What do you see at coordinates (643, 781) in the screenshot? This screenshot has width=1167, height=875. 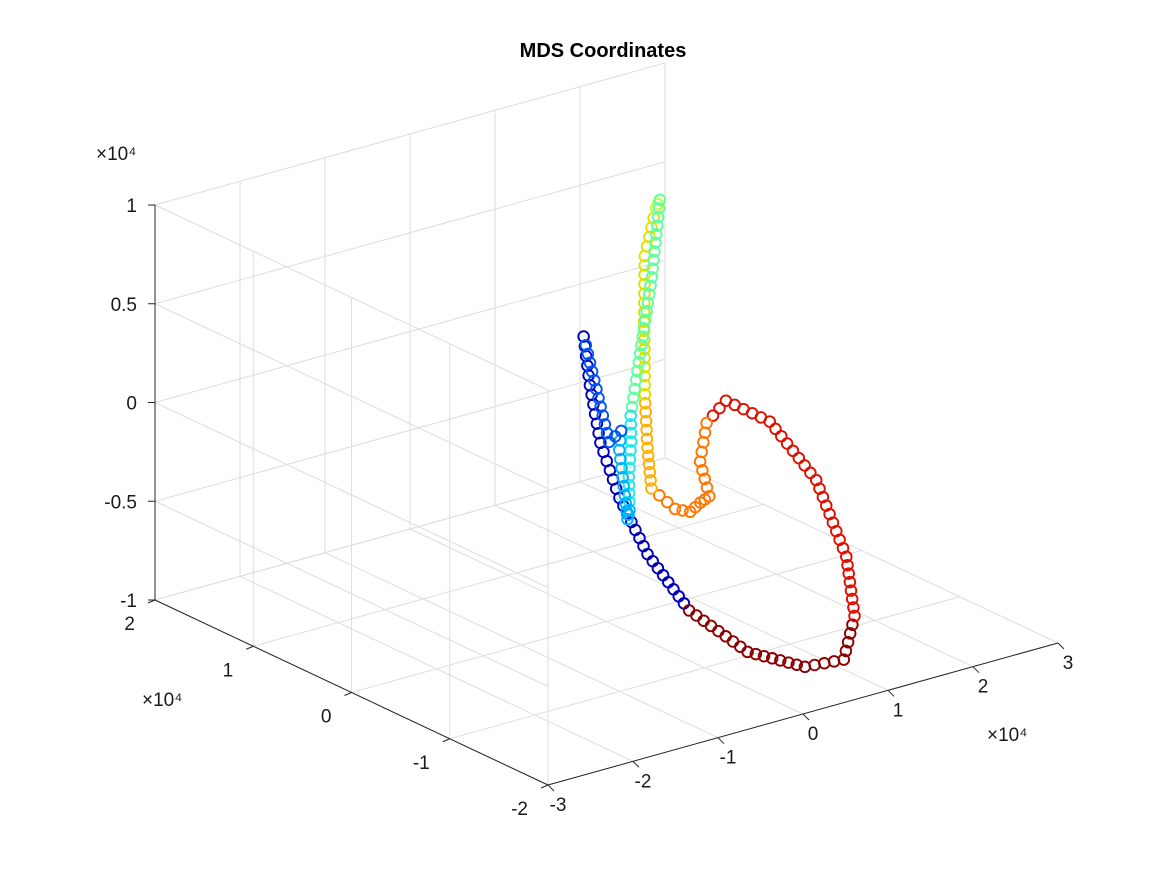 I see `x-tick-label: -2` at bounding box center [643, 781].